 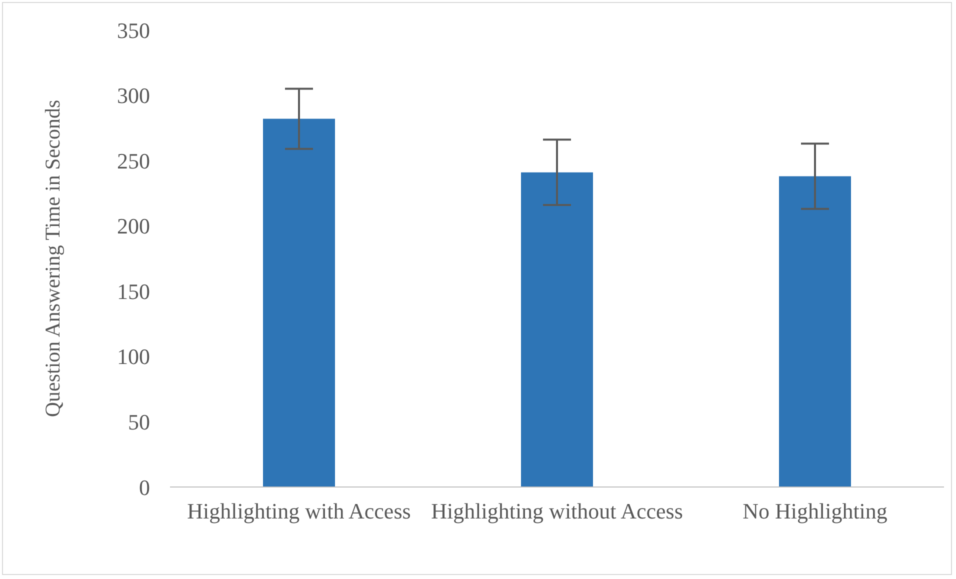 What do you see at coordinates (133, 357) in the screenshot?
I see `y-tick-label: 100` at bounding box center [133, 357].